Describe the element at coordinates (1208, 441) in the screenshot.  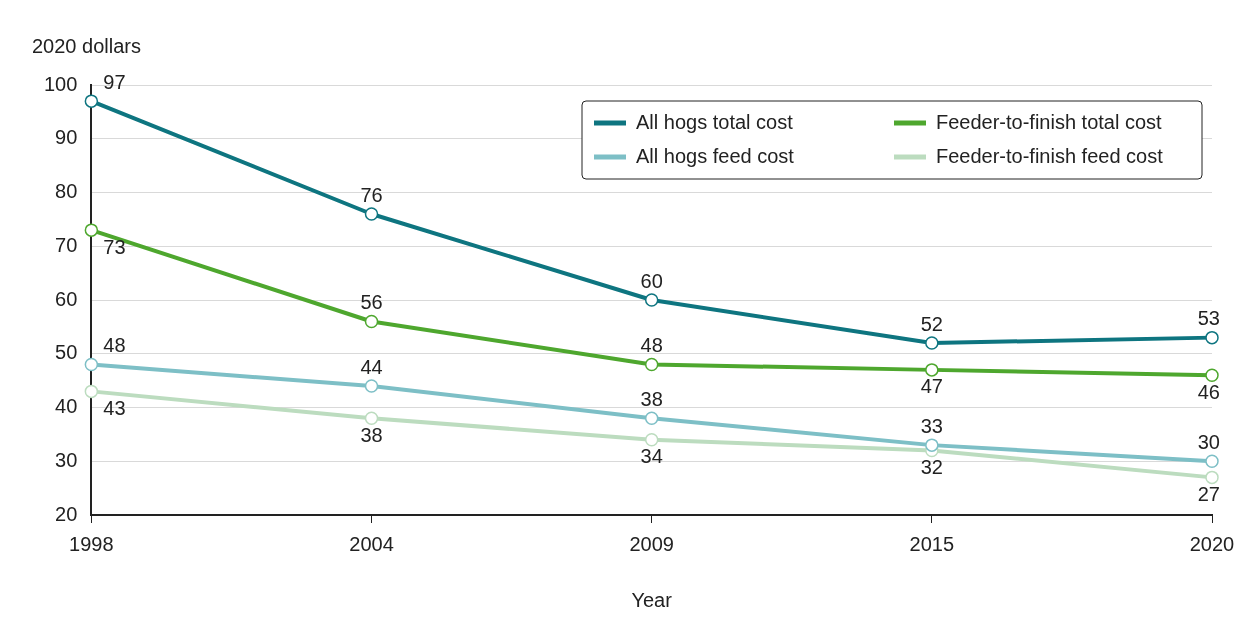
I see `data-label: 30` at that location.